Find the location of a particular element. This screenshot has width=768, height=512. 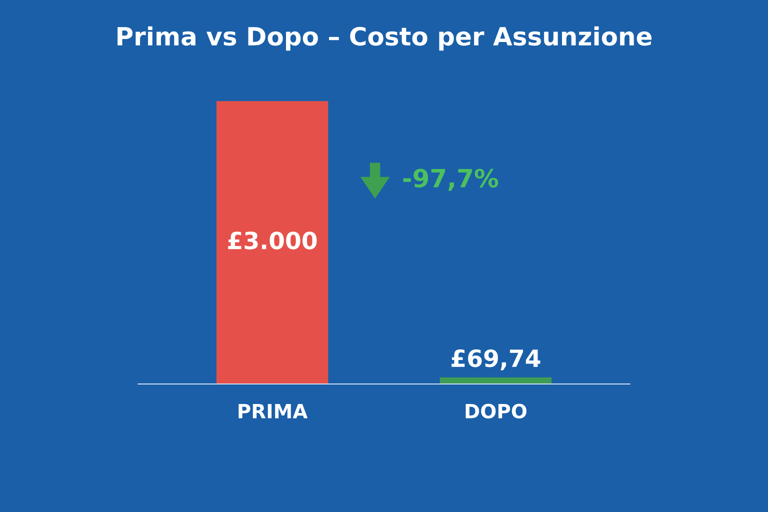

annotation: -97,7% is located at coordinates (450, 179).